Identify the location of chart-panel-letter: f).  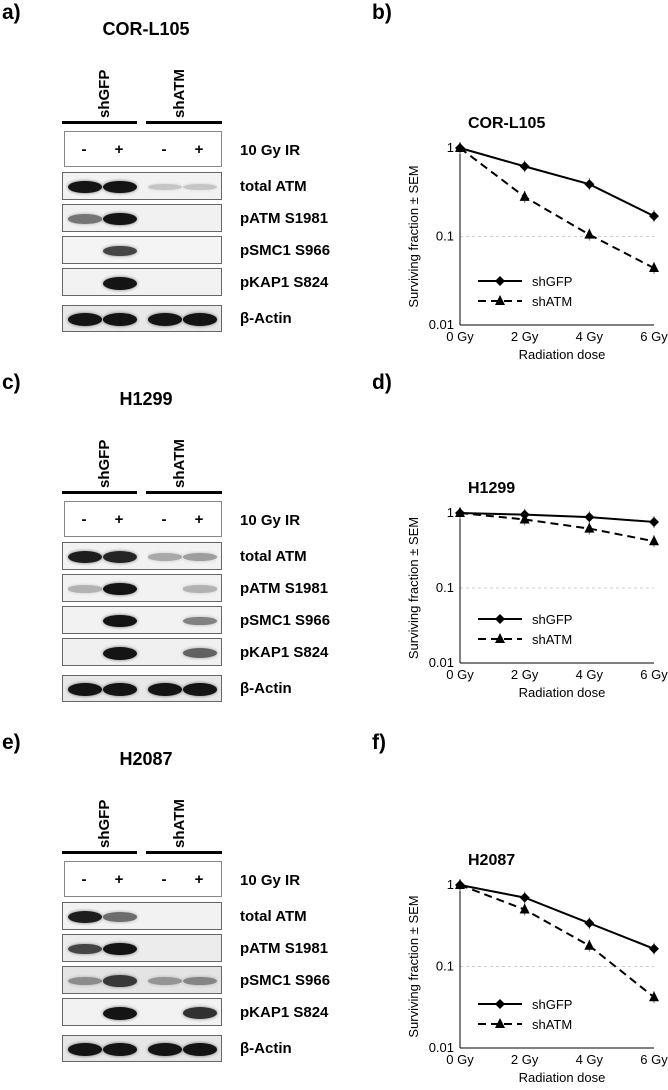
(379, 742).